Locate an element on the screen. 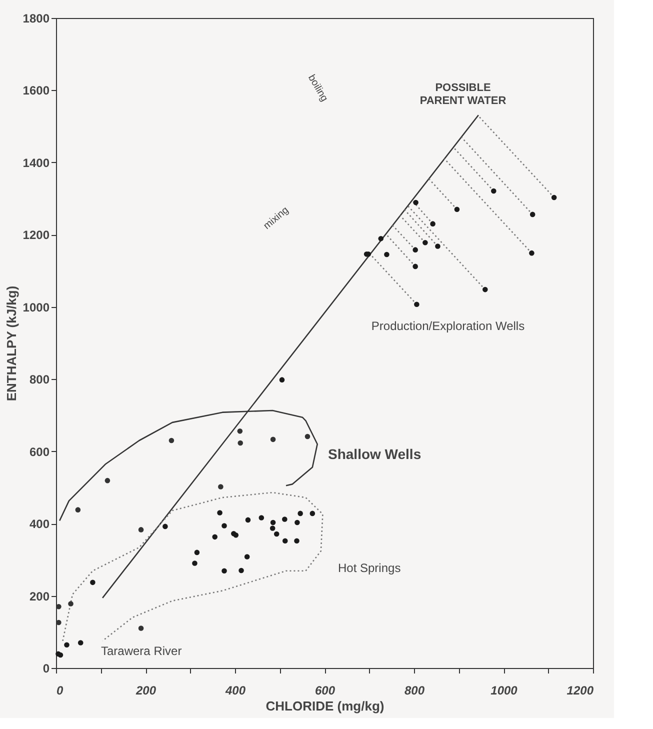 This screenshot has height=729, width=653. annotation: Production/Exploration Wells is located at coordinates (448, 326).